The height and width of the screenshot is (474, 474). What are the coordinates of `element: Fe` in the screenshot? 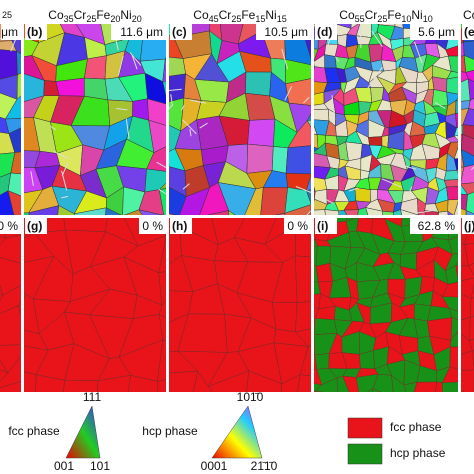 It's located at (248, 15).